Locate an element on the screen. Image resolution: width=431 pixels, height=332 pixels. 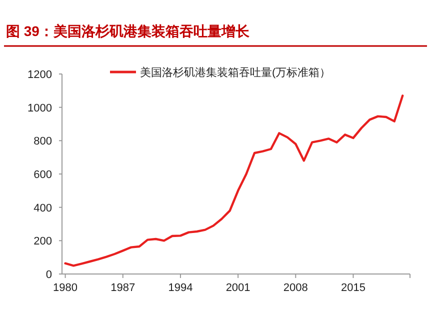
y-tick-label: 1000 is located at coordinates (40, 108).